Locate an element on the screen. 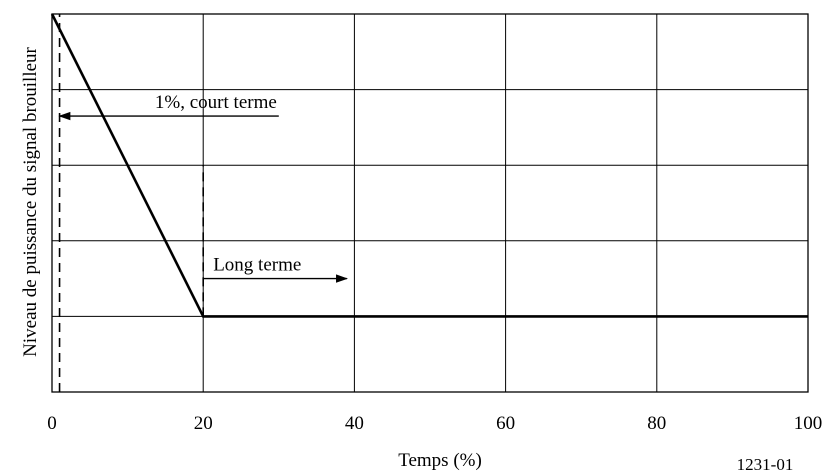 The height and width of the screenshot is (475, 827). x-tick-label: 0 is located at coordinates (52, 423).